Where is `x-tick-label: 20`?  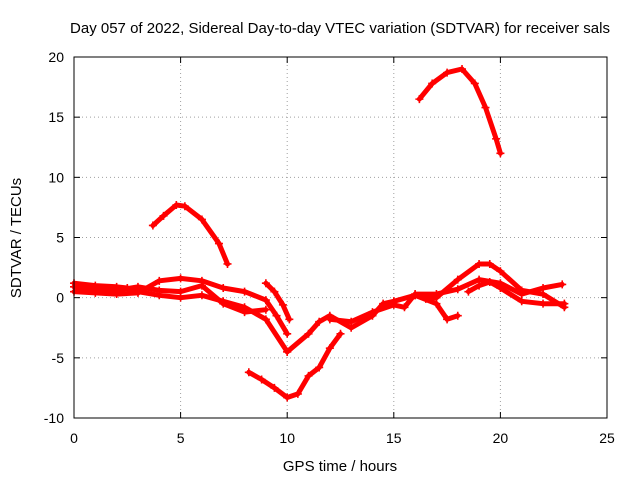
x-tick-label: 20 is located at coordinates (501, 438).